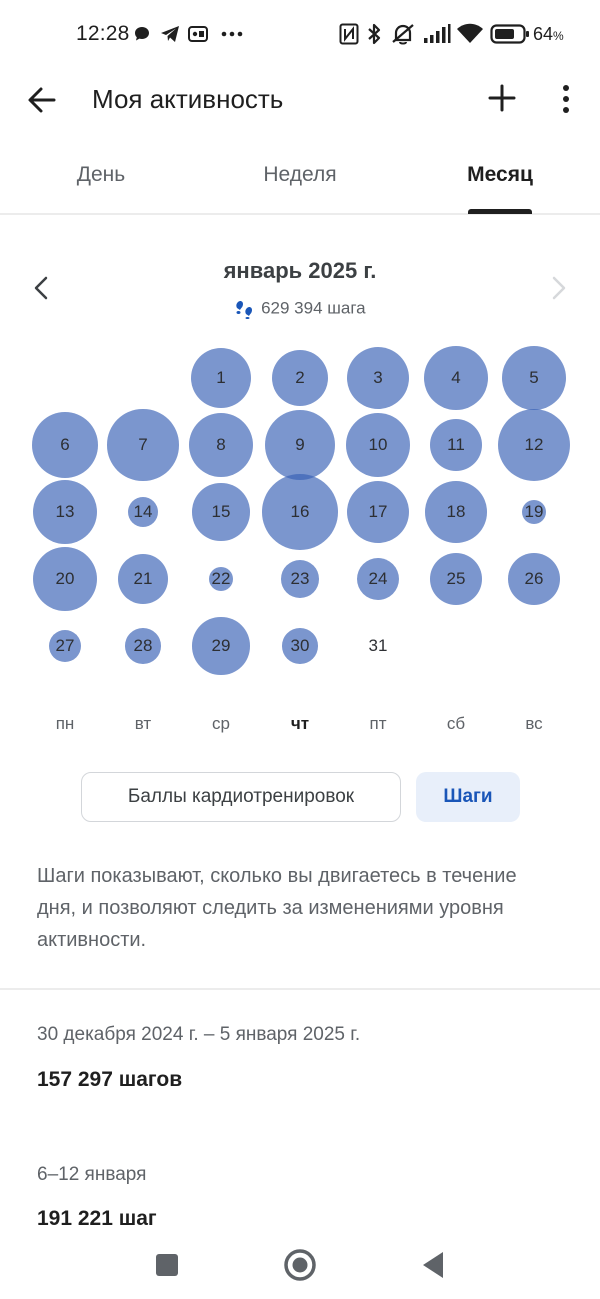 The width and height of the screenshot is (600, 1299). What do you see at coordinates (103, 33) in the screenshot?
I see `status-time: 12:28` at bounding box center [103, 33].